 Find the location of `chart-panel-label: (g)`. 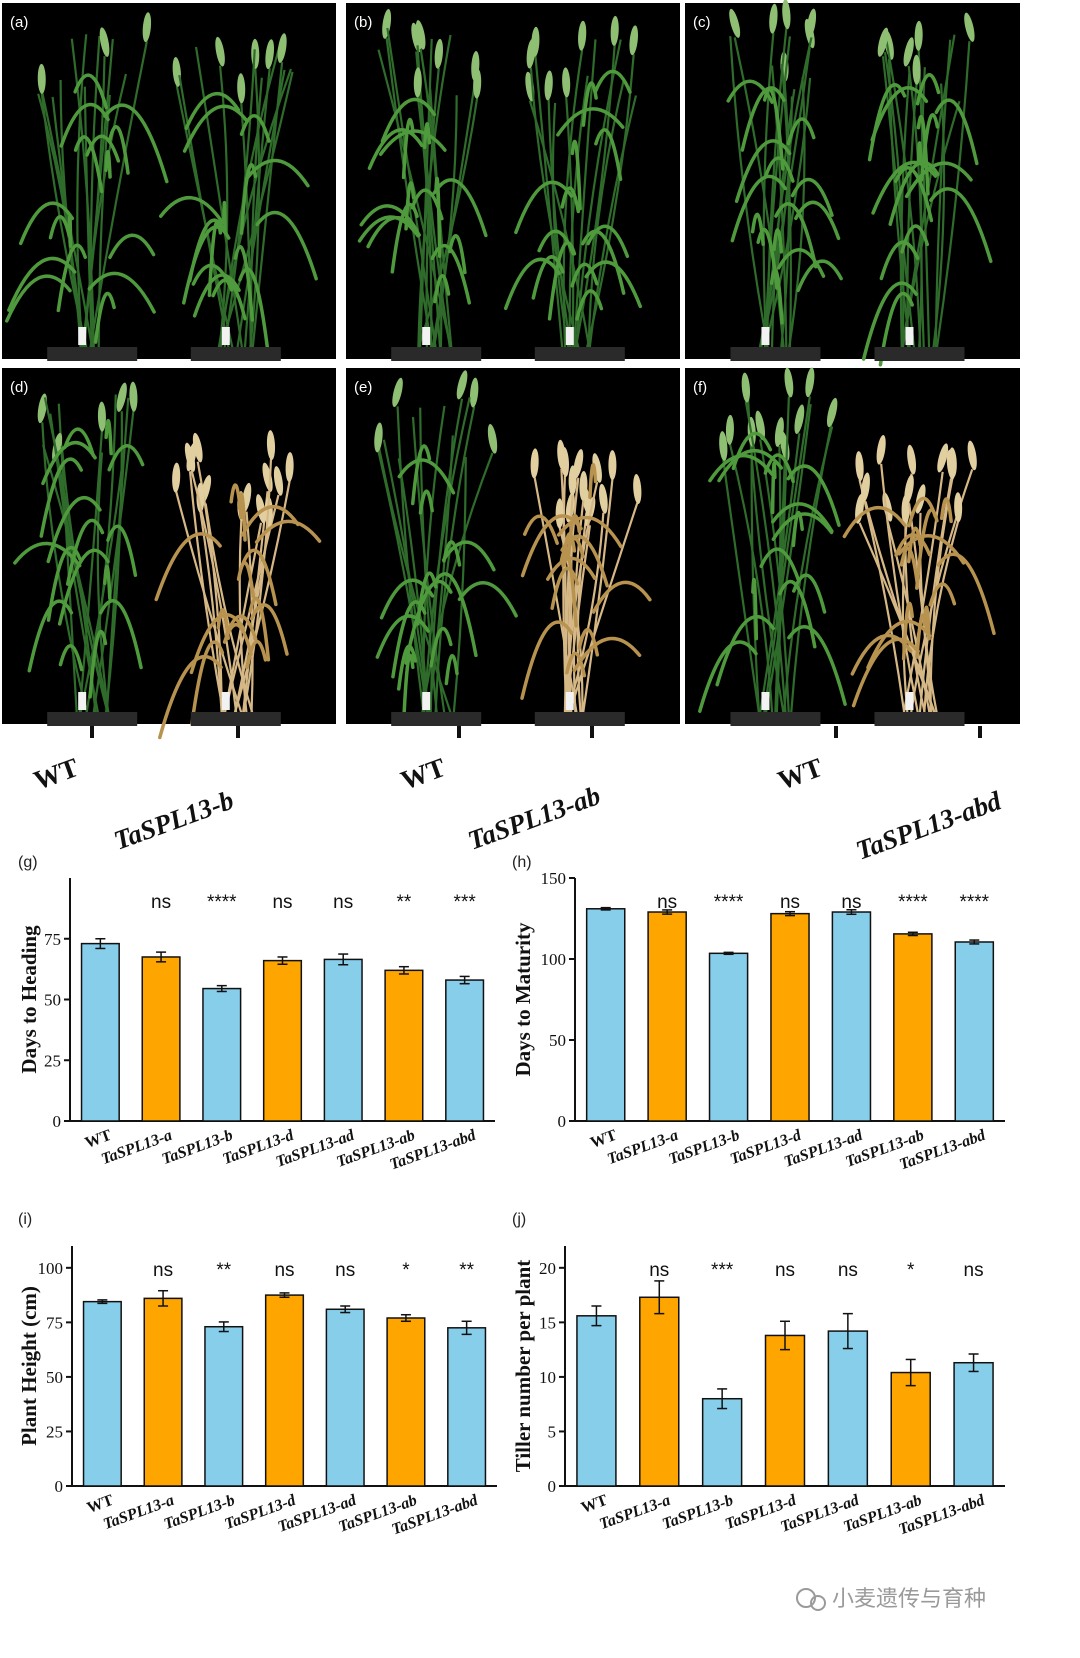

chart-panel-label: (g) is located at coordinates (28, 862).